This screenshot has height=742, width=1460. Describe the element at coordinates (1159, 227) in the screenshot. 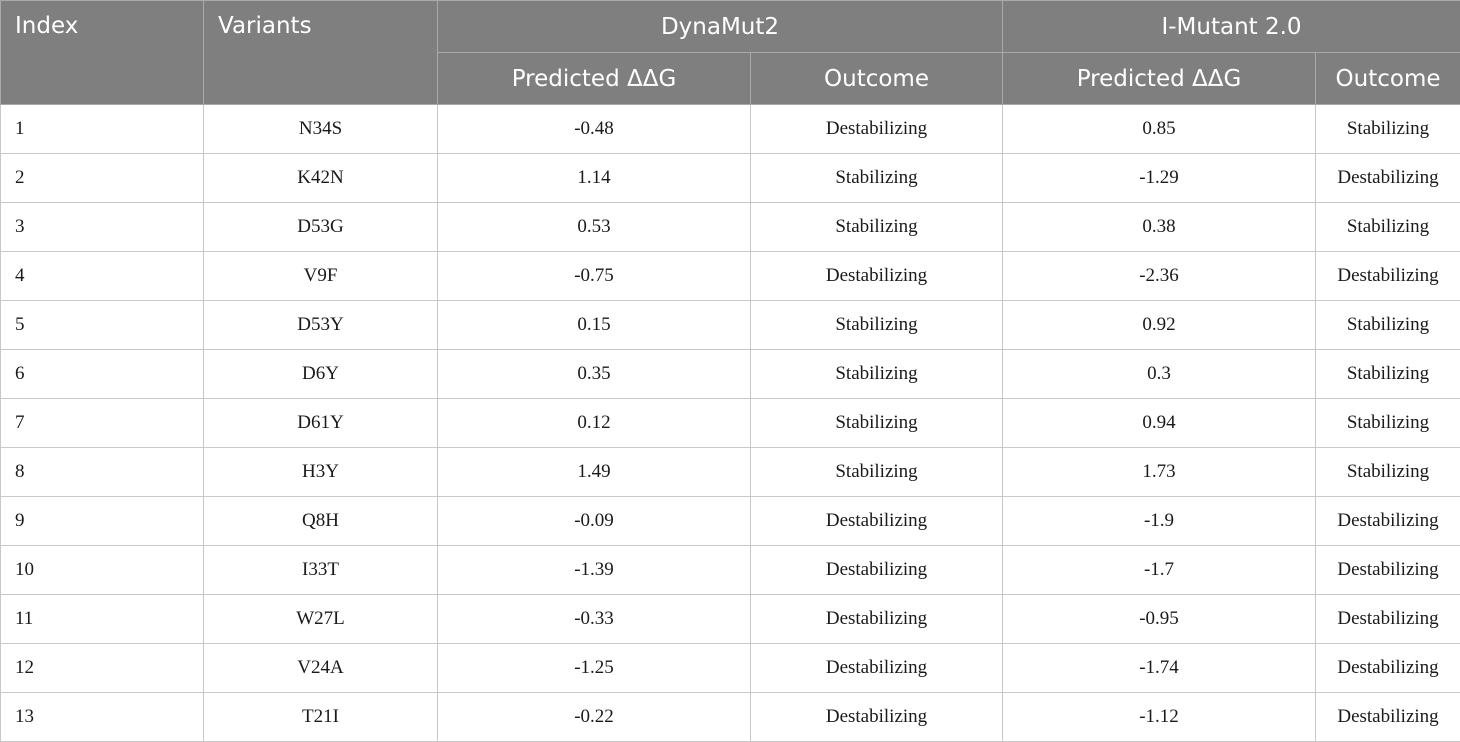

I see `cell-imutant-ddg: 0.38` at that location.